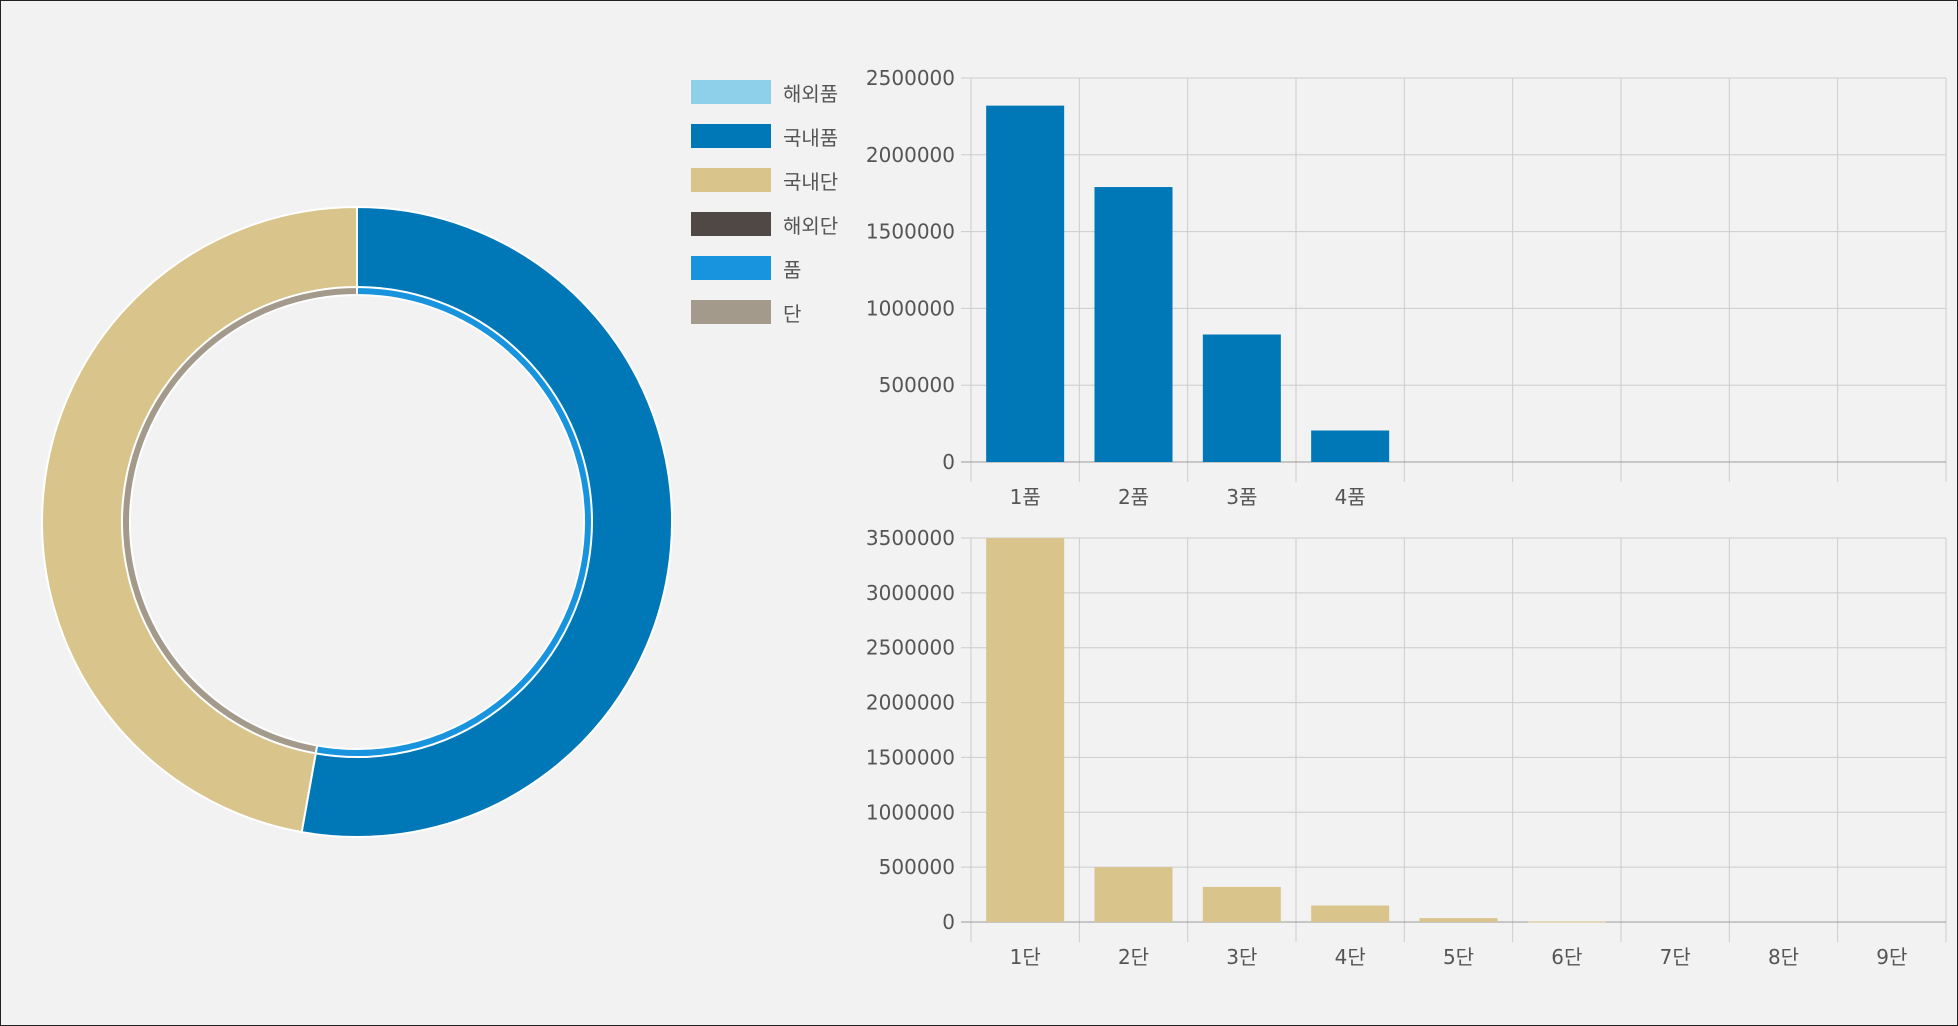 This screenshot has width=1958, height=1026. I want to click on legend-label: 해외단, so click(811, 225).